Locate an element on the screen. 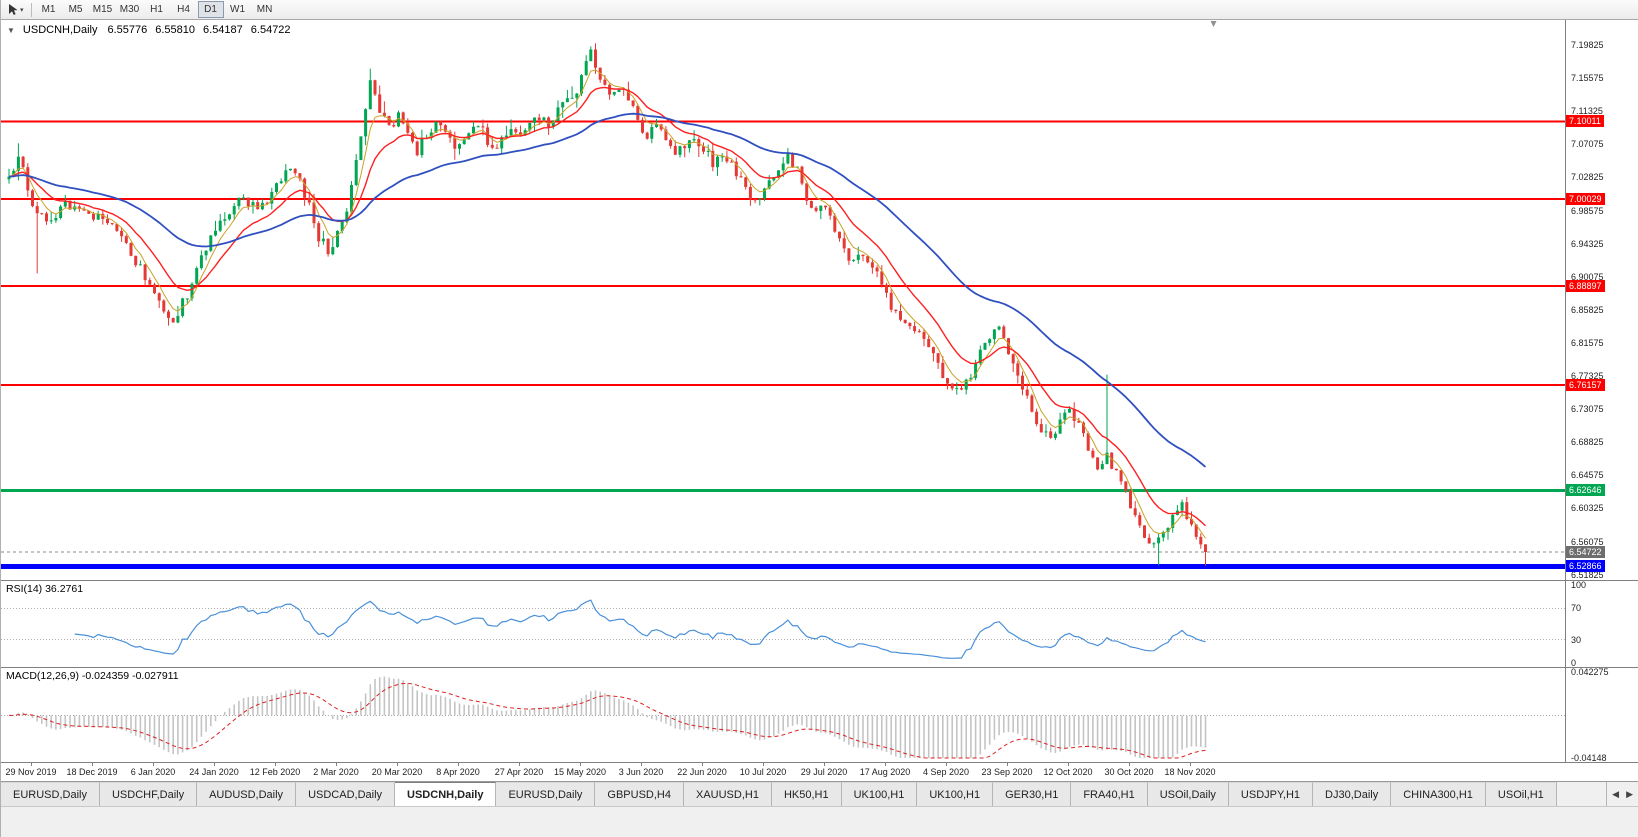  tabs-scroll-left-button: ◀ is located at coordinates (1616, 793).